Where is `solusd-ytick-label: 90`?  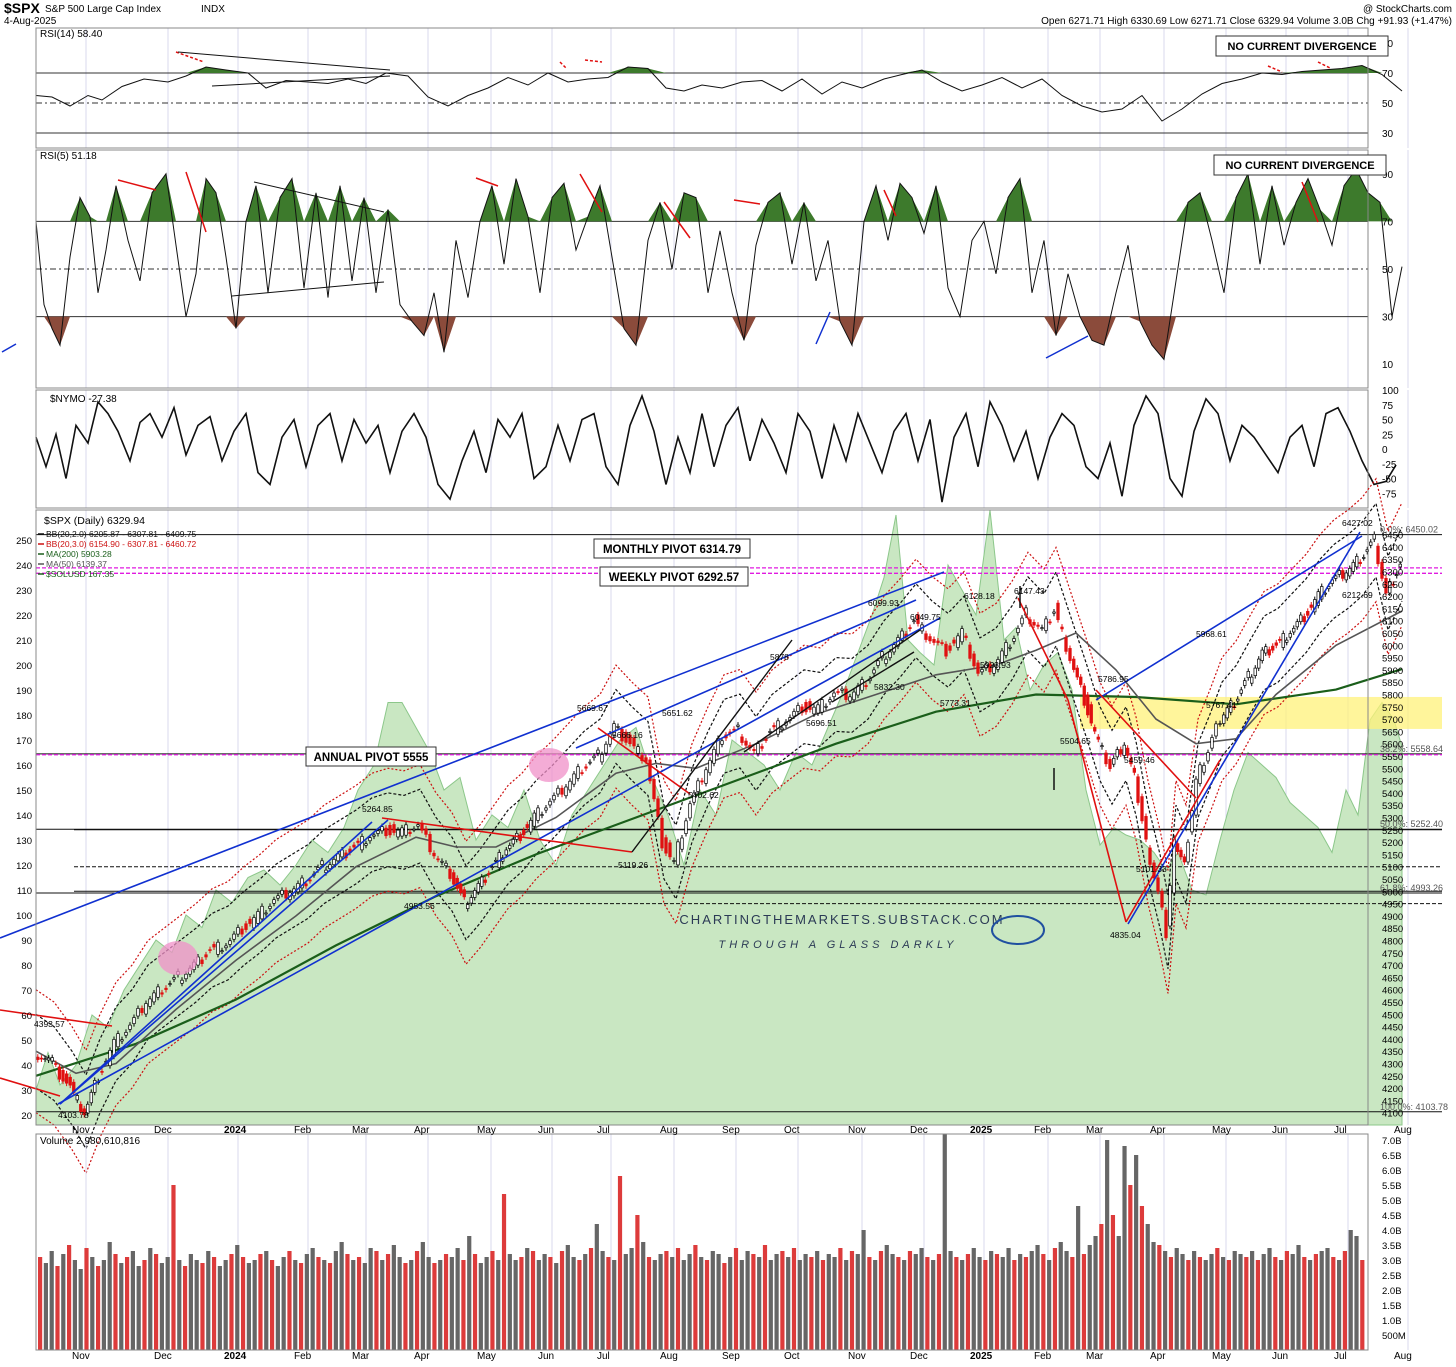 solusd-ytick-label: 90 is located at coordinates (26, 941).